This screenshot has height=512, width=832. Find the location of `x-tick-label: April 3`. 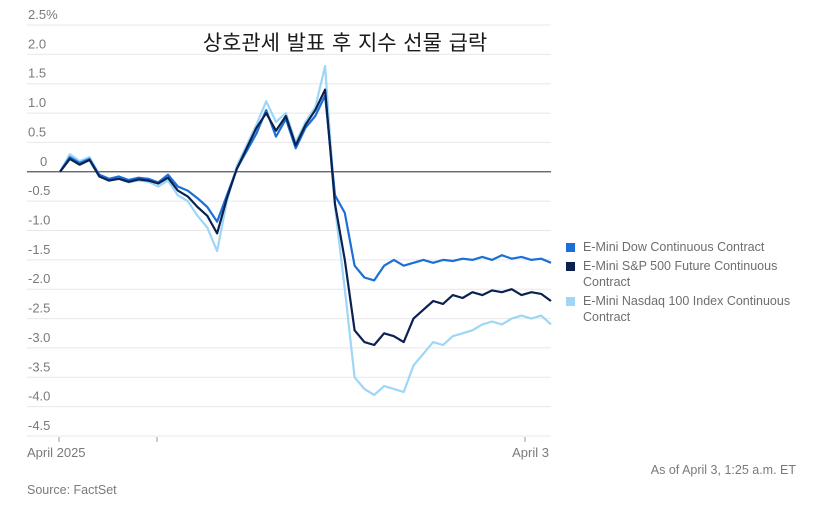

x-tick-label: April 3 is located at coordinates (530, 452).